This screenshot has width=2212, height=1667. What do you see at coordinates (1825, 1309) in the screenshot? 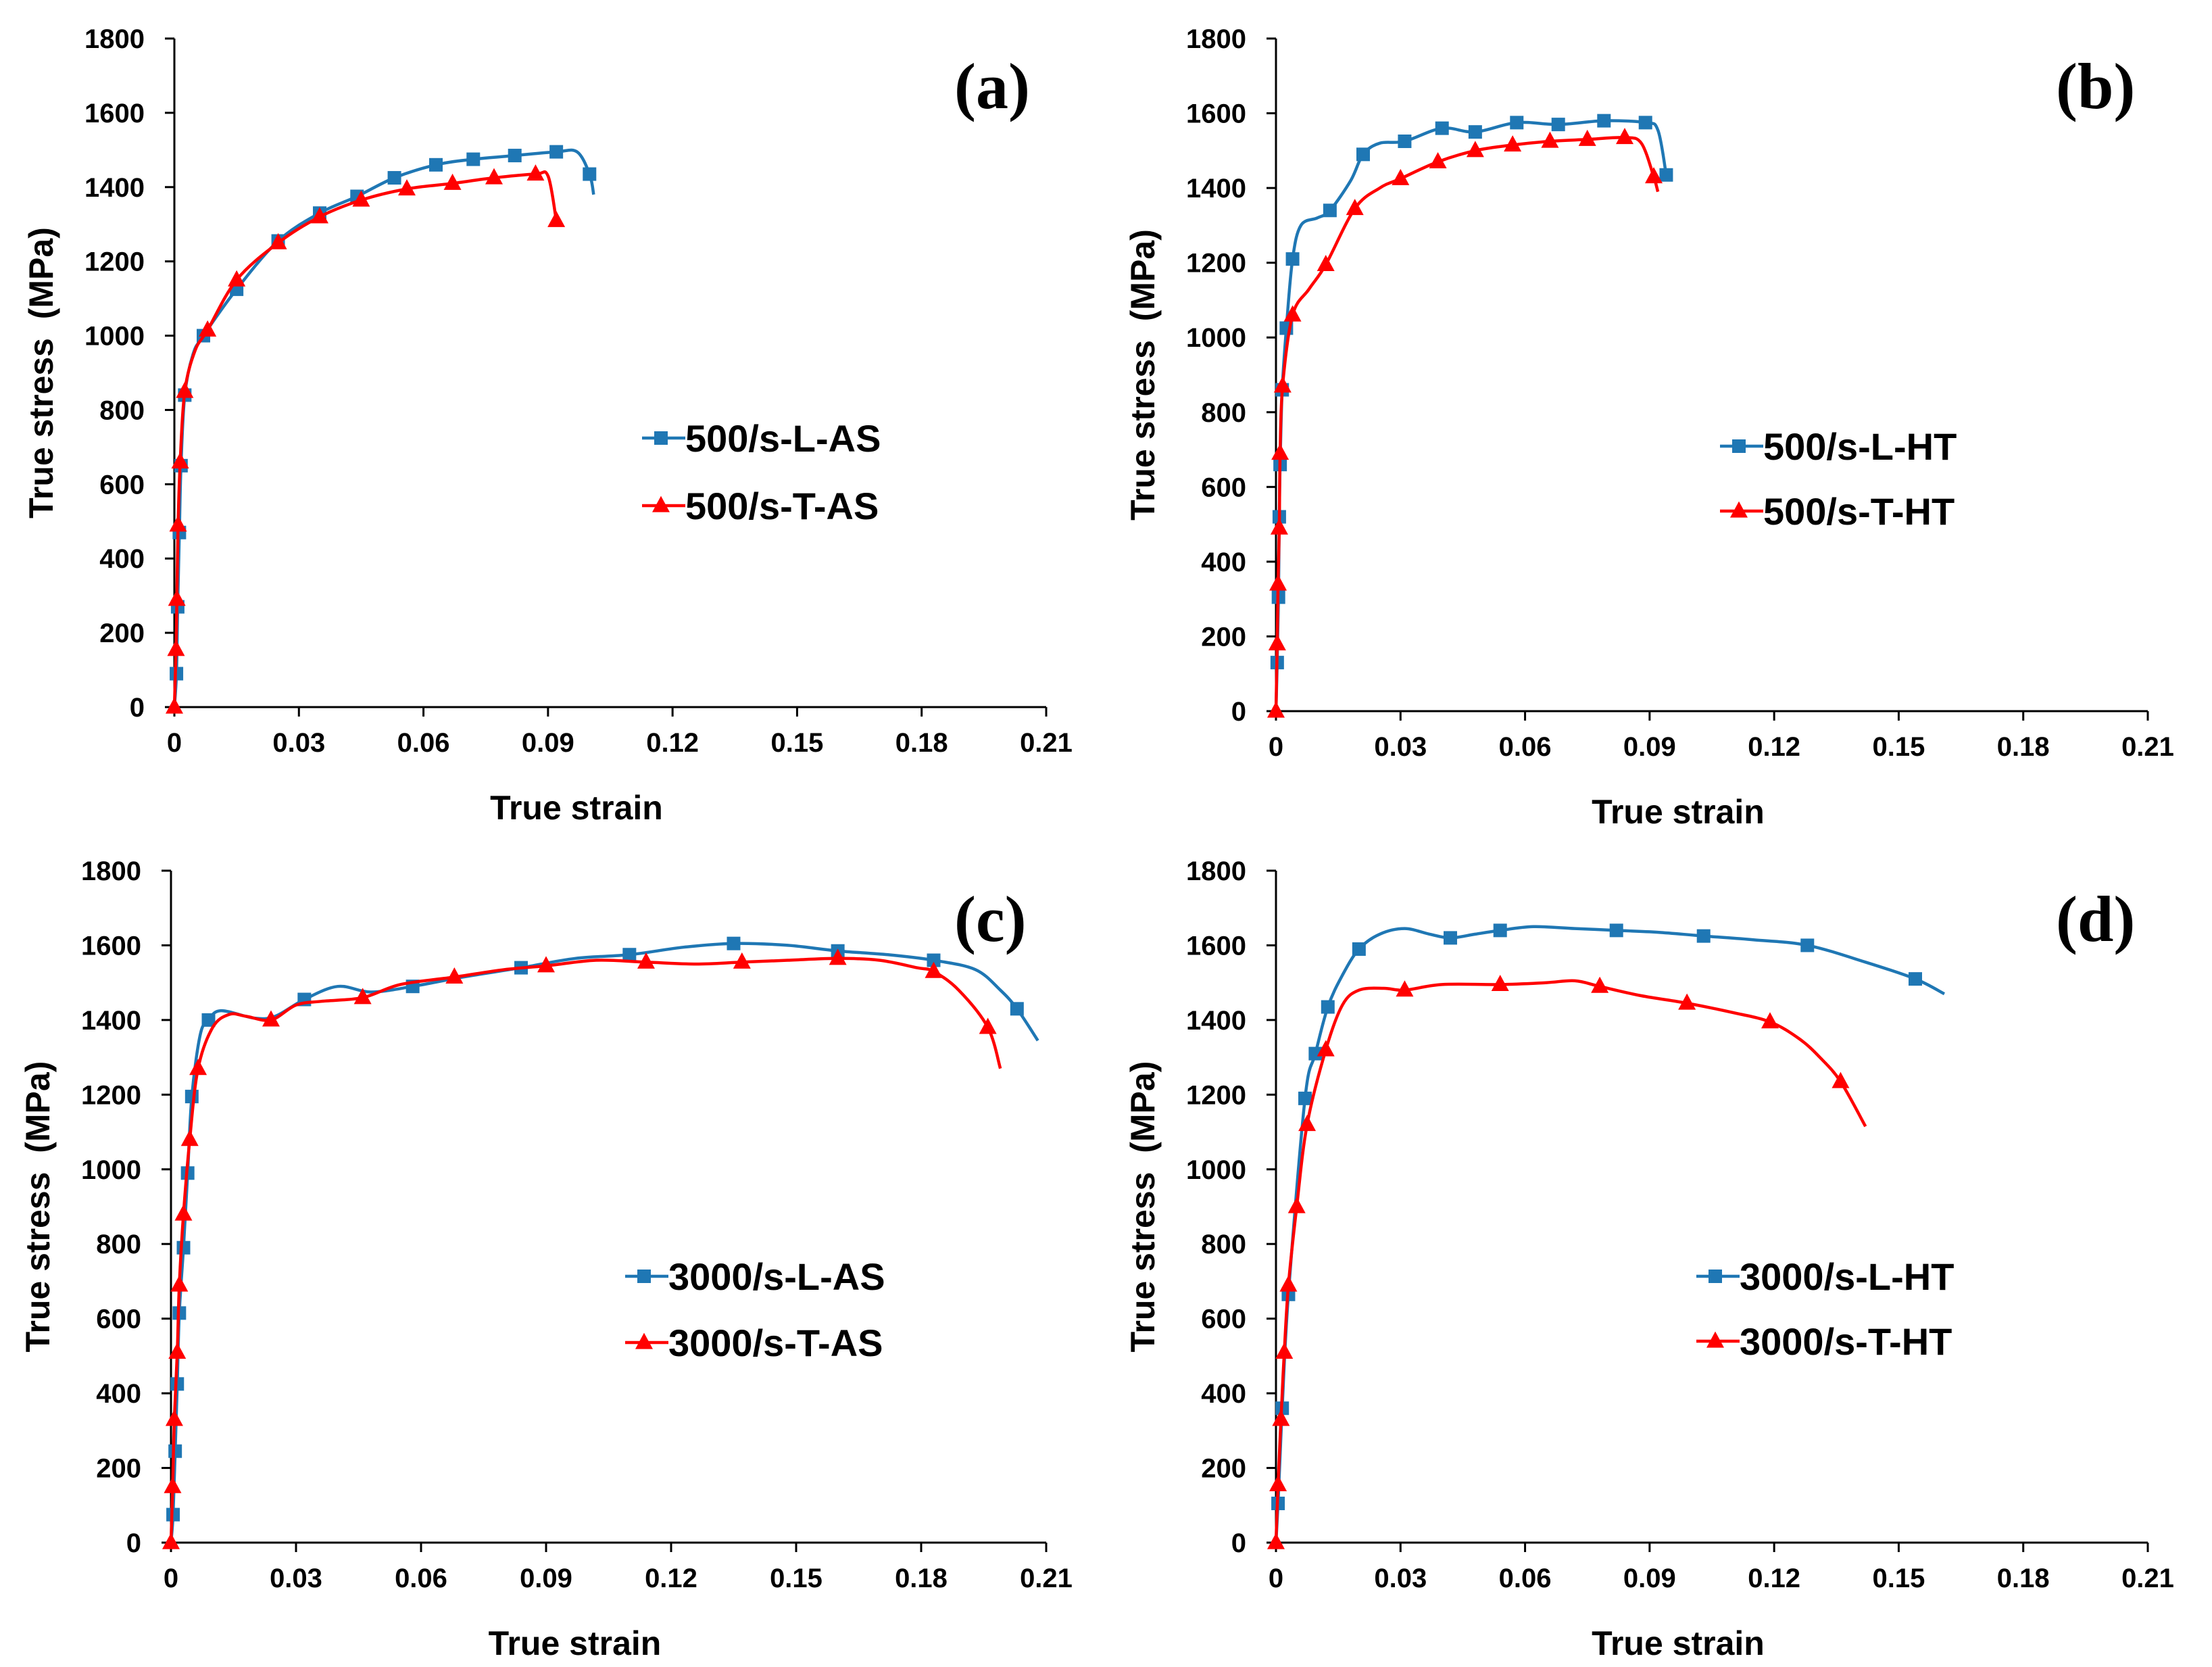
I see `legend: 3000/s-L-HT 3000/s-T-HT` at bounding box center [1825, 1309].